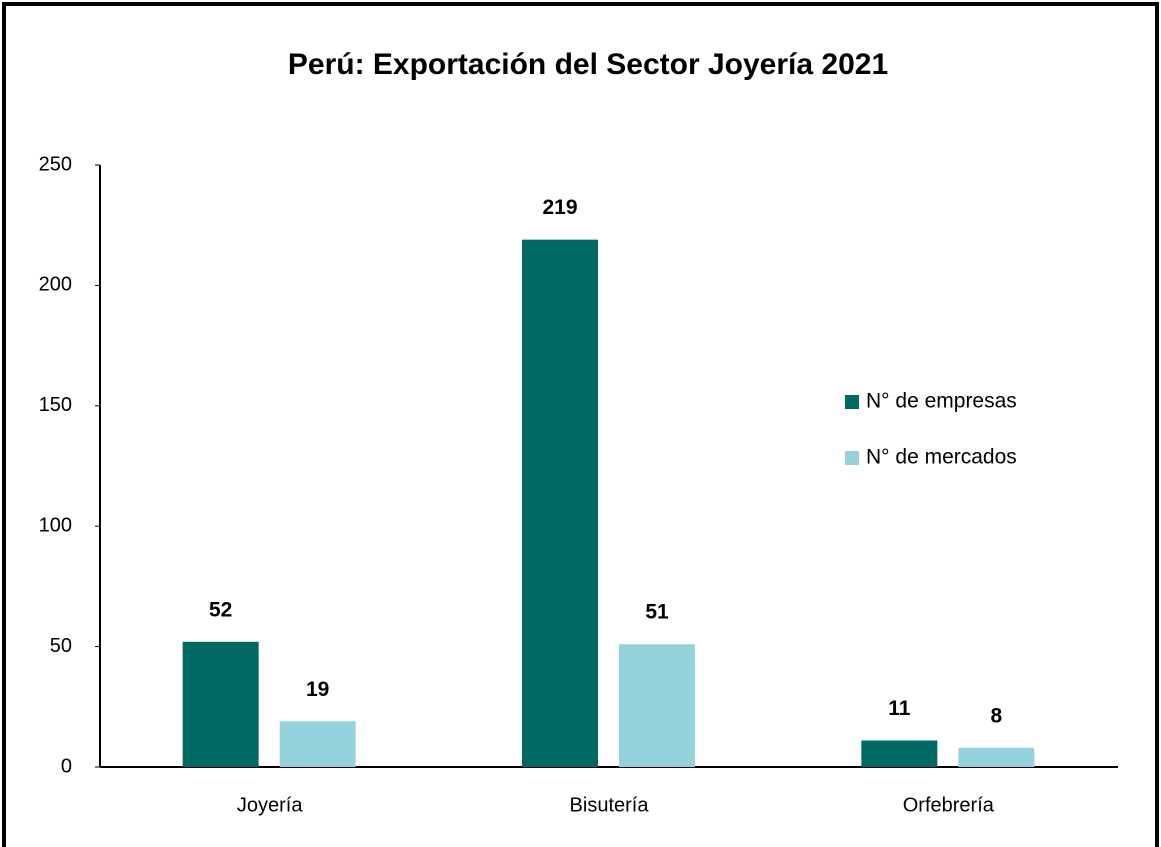 This screenshot has width=1161, height=847. What do you see at coordinates (941, 401) in the screenshot?
I see `legend-label: N° de empresas` at bounding box center [941, 401].